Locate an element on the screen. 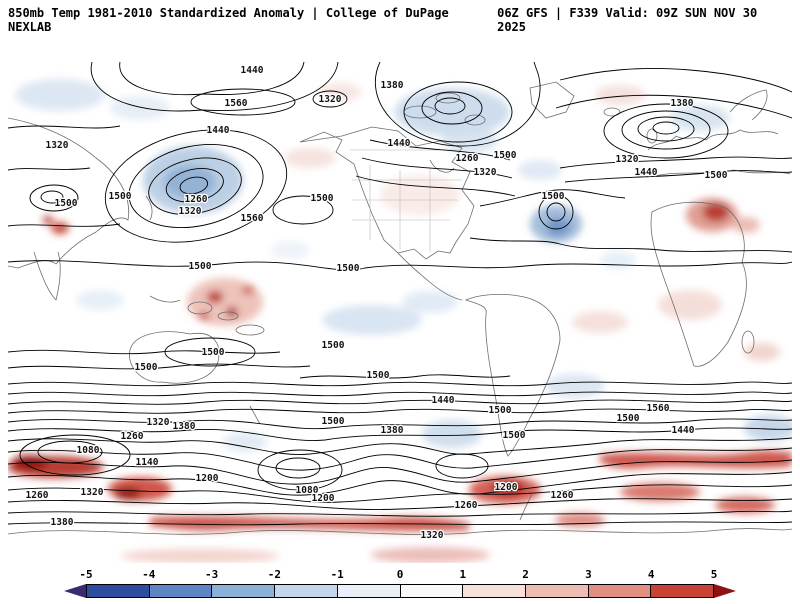 This screenshot has width=800, height=604. colorbar-tick-label: -3 is located at coordinates (211, 574).